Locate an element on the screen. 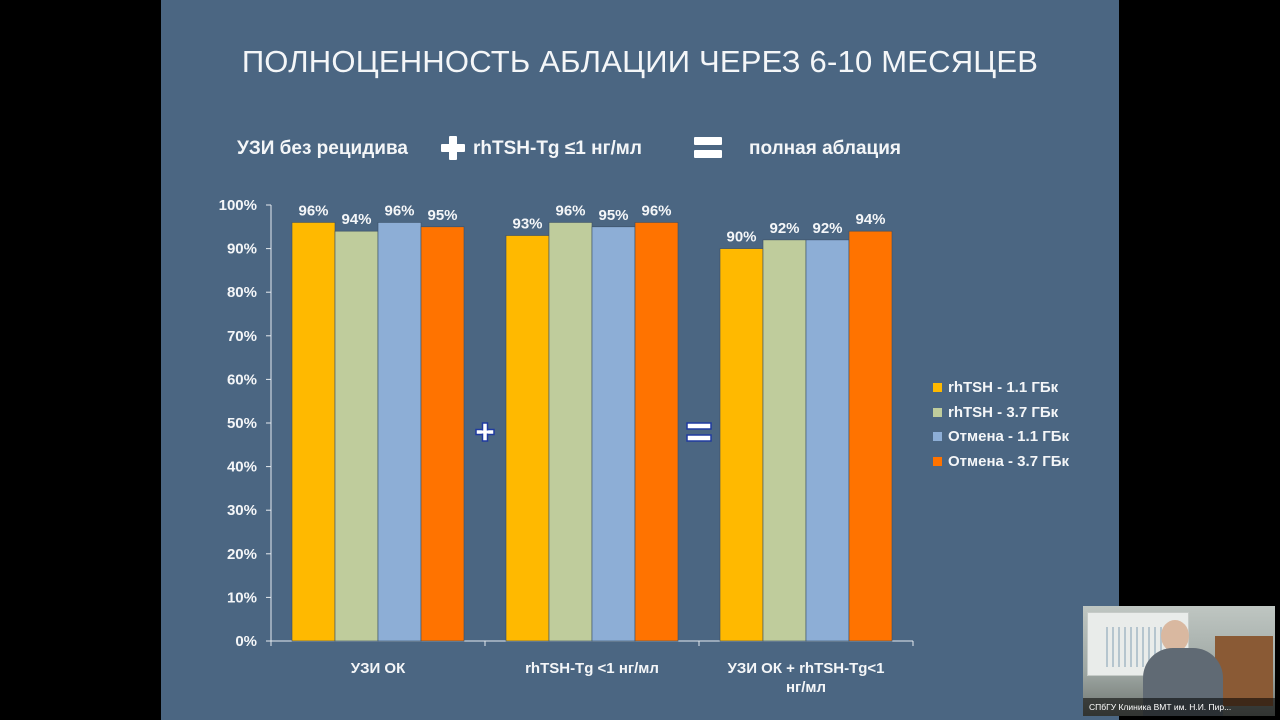  x-category-label: УЗИ ОК is located at coordinates (378, 668).